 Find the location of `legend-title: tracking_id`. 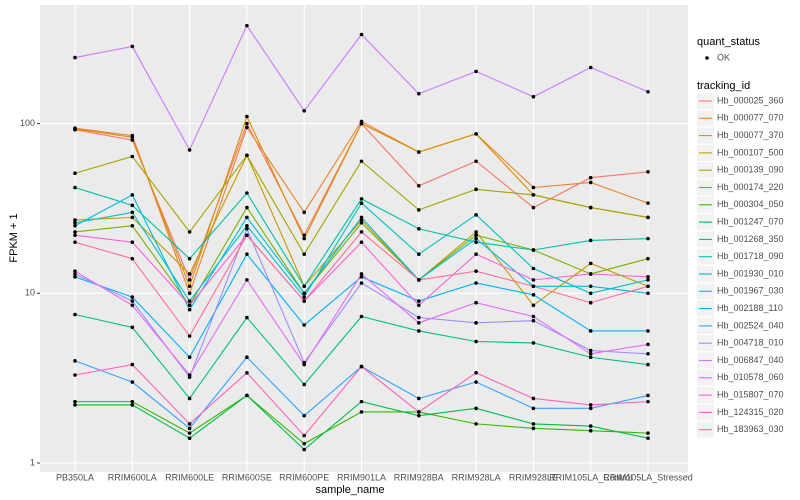

legend-title: tracking_id is located at coordinates (723, 86).